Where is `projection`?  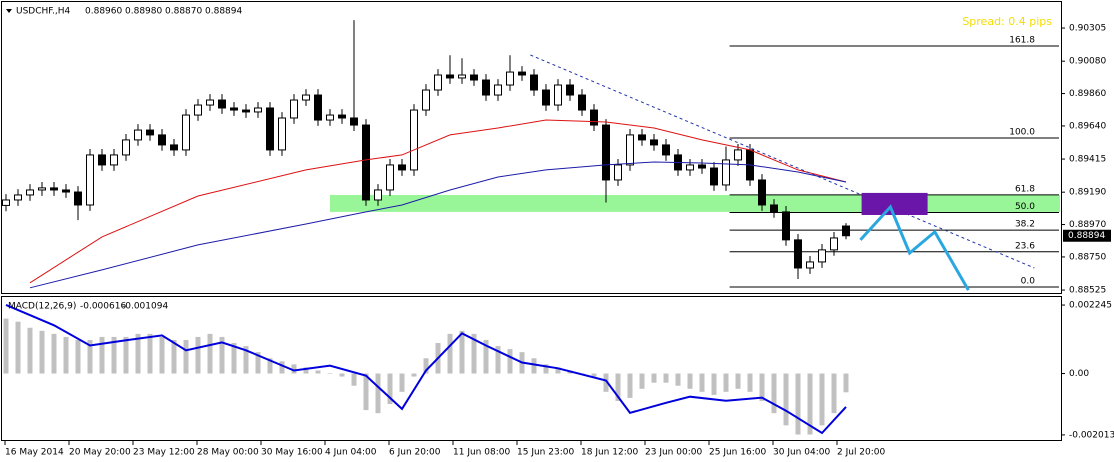 projection is located at coordinates (914, 247).